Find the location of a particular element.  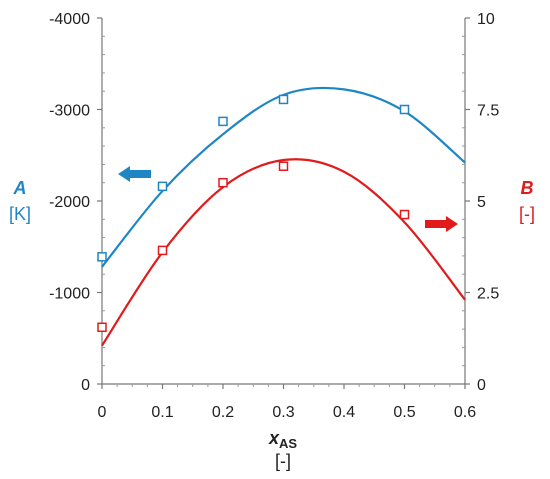

right-axis-name: B is located at coordinates (527, 188).